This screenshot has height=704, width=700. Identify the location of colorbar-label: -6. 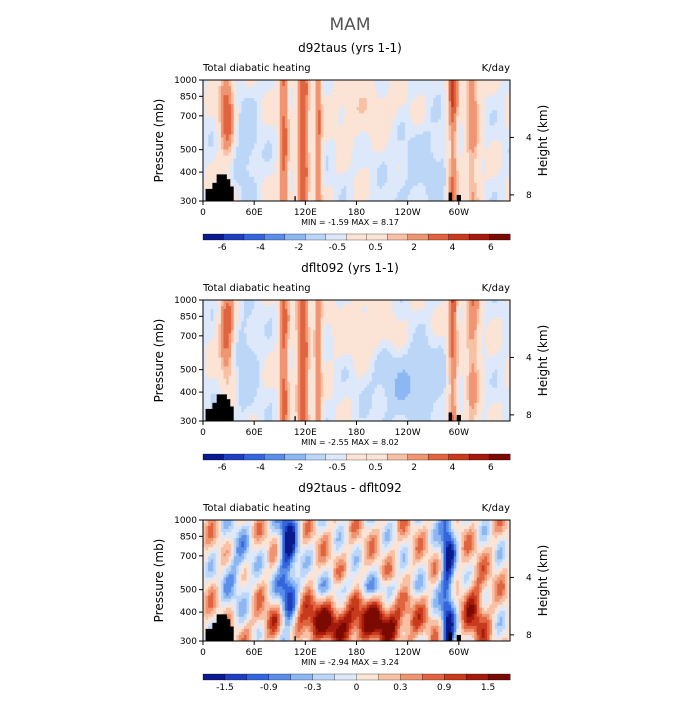
(222, 248).